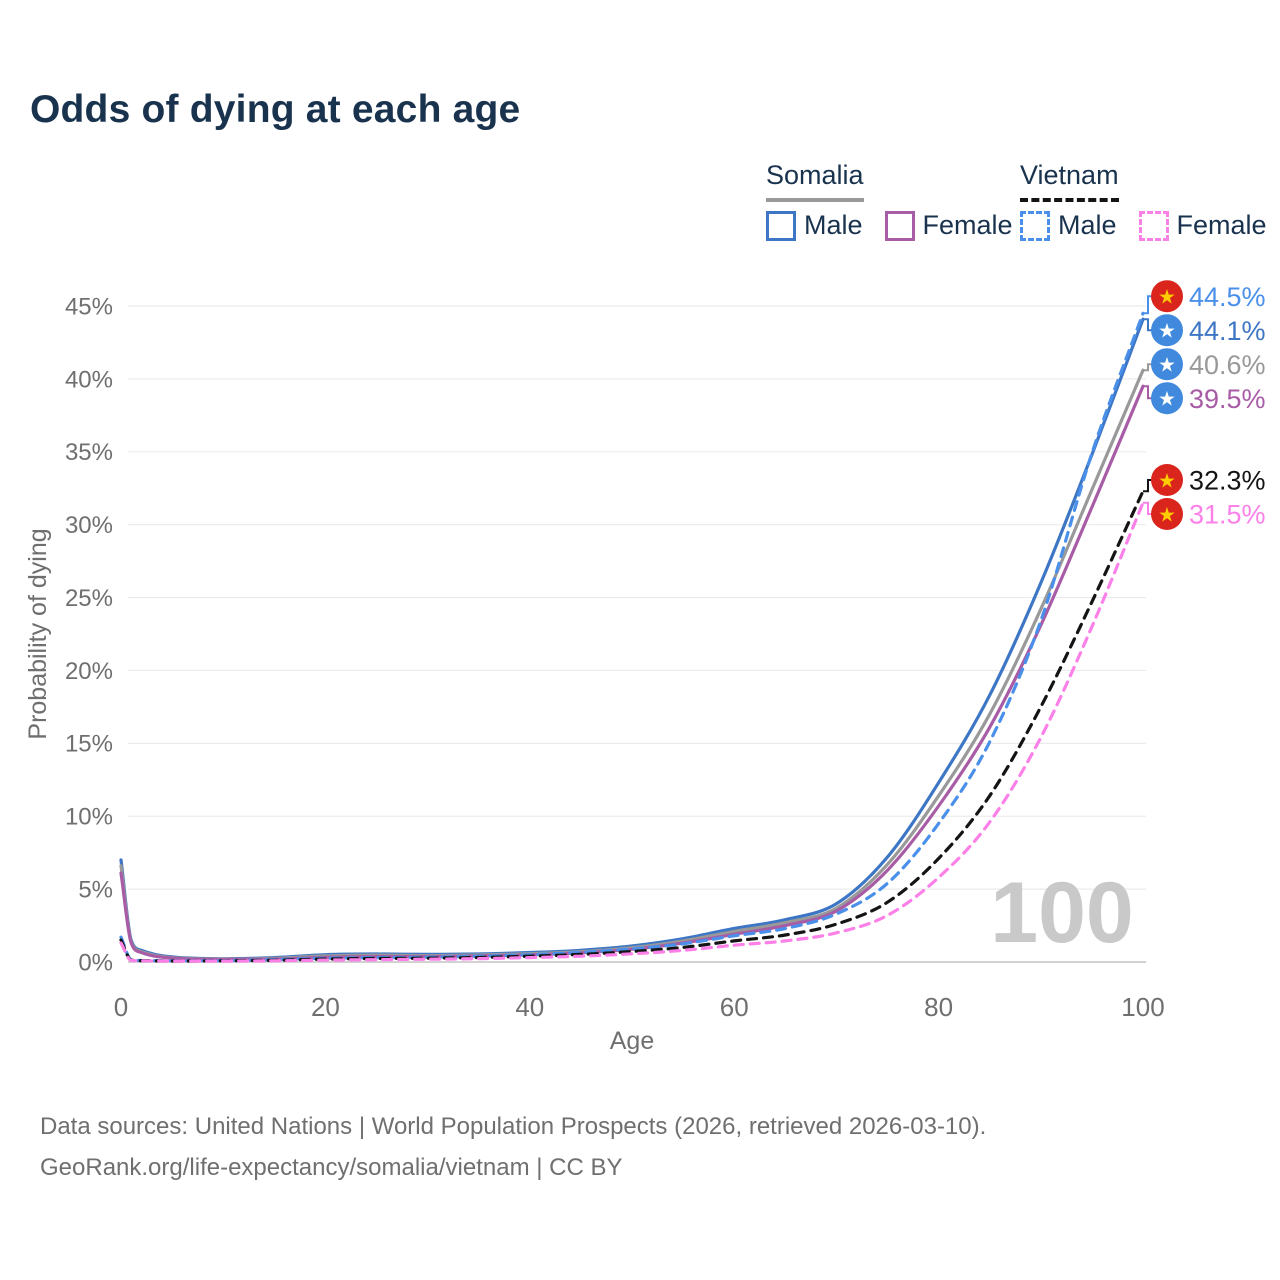 The width and height of the screenshot is (1280, 1280). I want to click on somalia-male-swatch-icon, so click(781, 225).